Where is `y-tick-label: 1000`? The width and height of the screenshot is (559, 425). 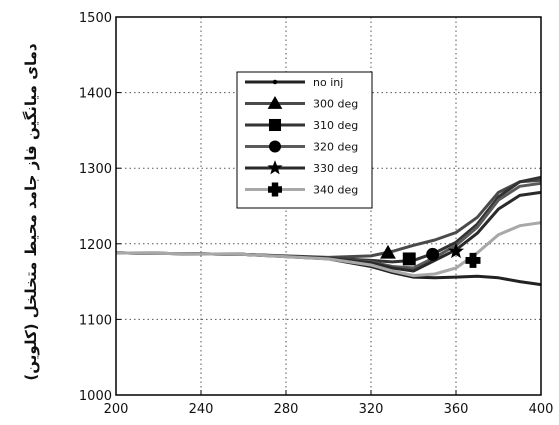 y-tick-label: 1000 is located at coordinates (95, 396).